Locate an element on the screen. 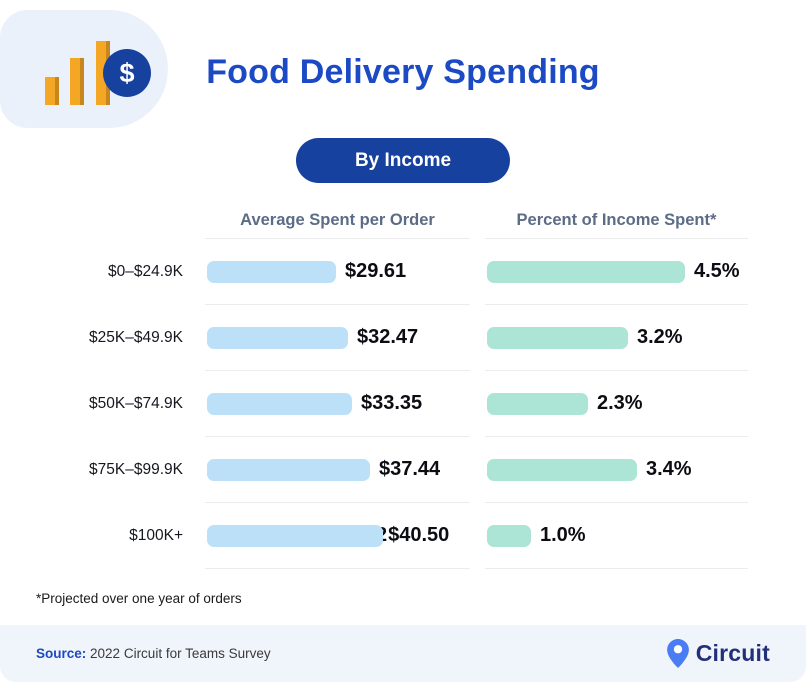 The image size is (806, 682). logo-badge: $ is located at coordinates (84, 69).